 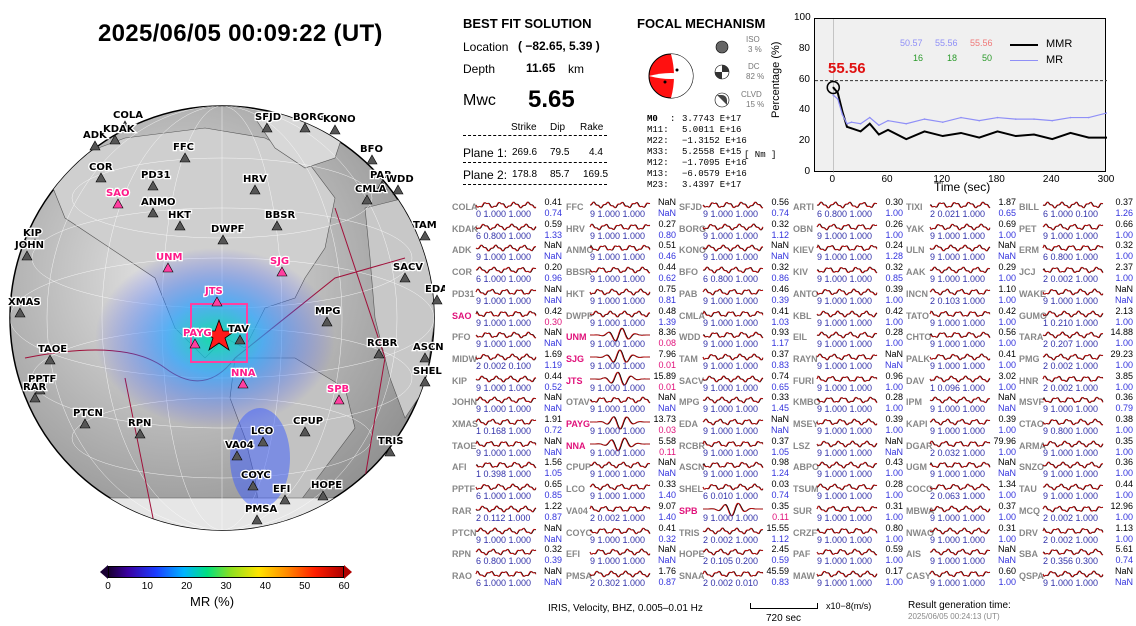 I want to click on station-name: KAPI, so click(x=917, y=424).